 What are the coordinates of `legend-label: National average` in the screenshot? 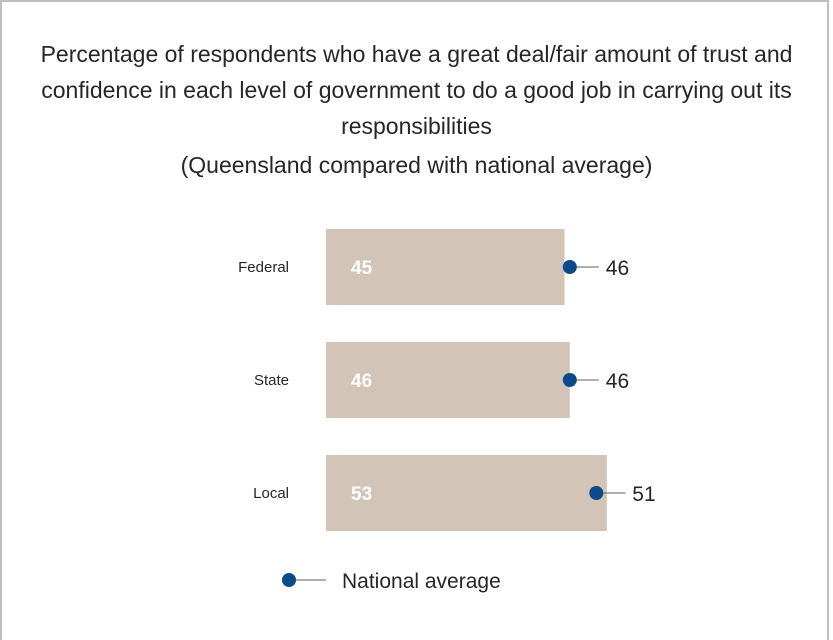 It's located at (421, 581).